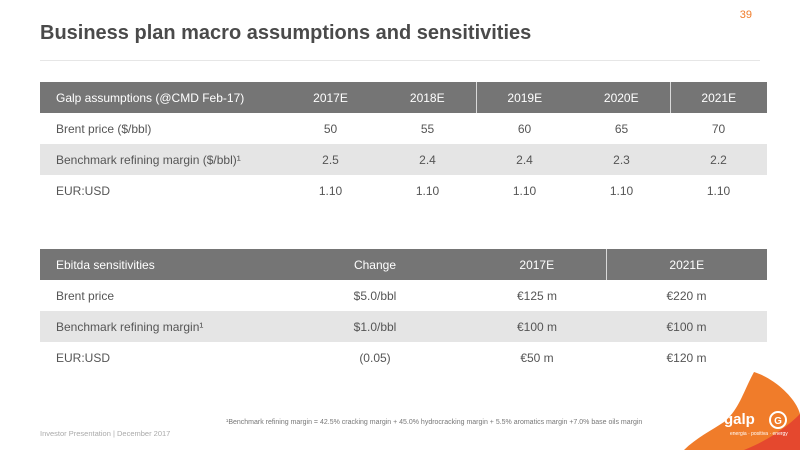 The width and height of the screenshot is (800, 455). I want to click on table-cell: 2.2, so click(718, 159).